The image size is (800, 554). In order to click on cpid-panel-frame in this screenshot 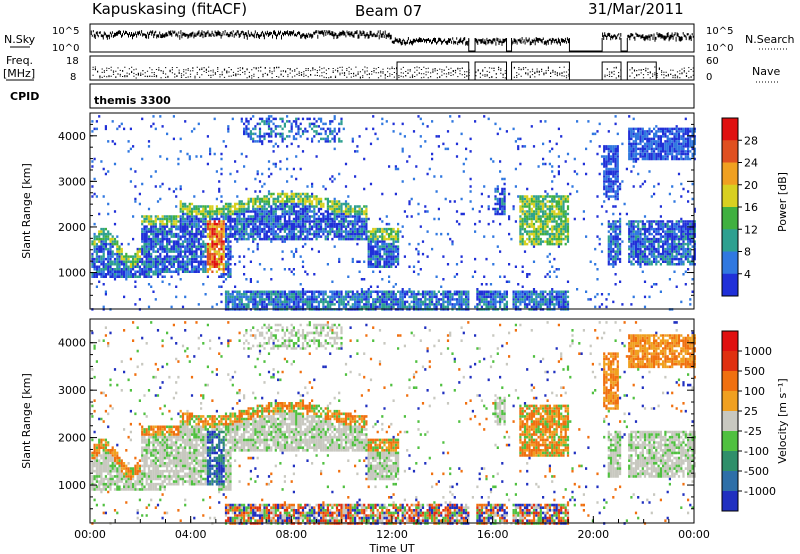, I will do `click(392, 96)`.